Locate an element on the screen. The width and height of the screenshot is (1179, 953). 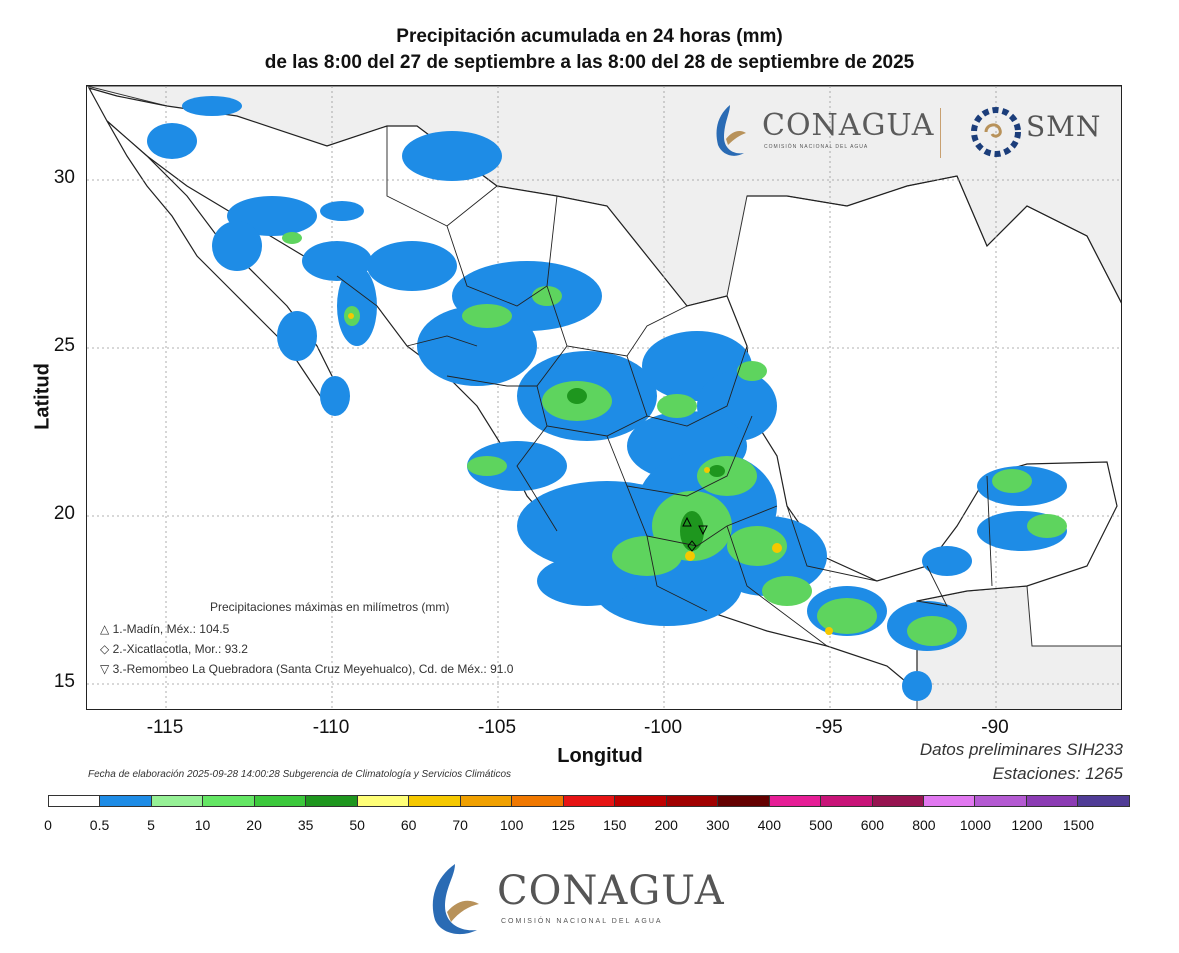
x-tick: -100 is located at coordinates (663, 727).